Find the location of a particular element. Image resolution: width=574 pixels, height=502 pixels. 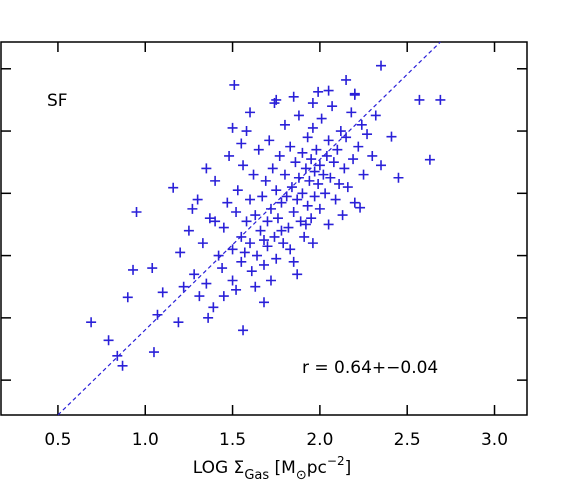

x-axis-label-part: LOG Σ is located at coordinates (219, 468).